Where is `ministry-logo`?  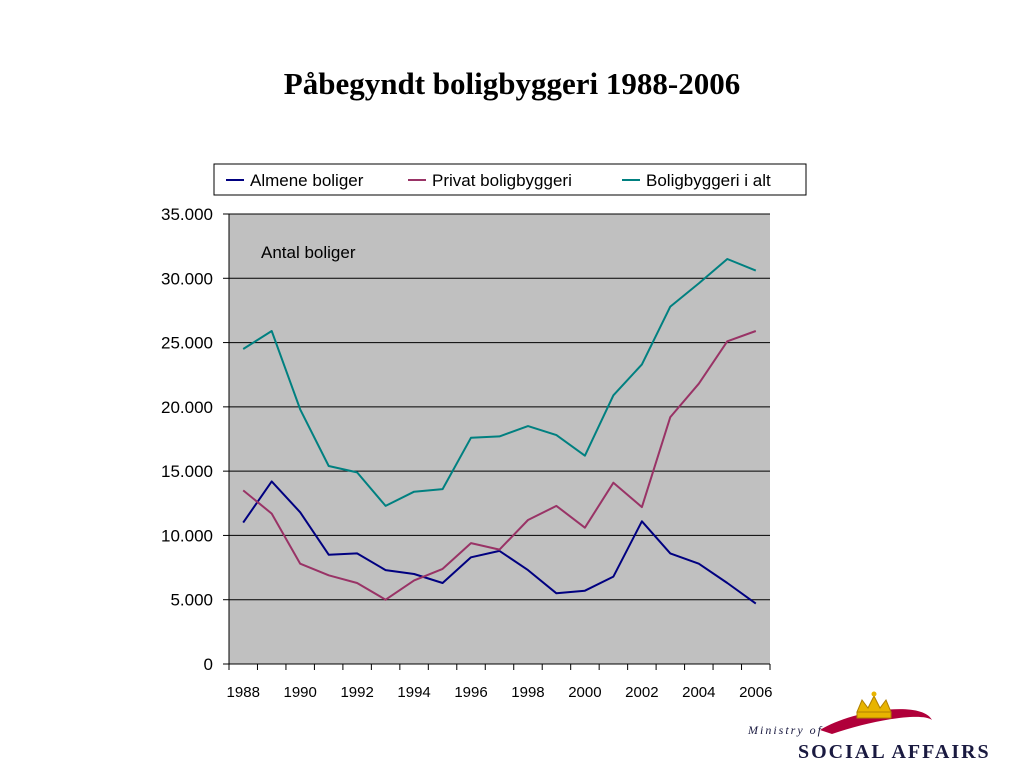
ministry-logo is located at coordinates (876, 712).